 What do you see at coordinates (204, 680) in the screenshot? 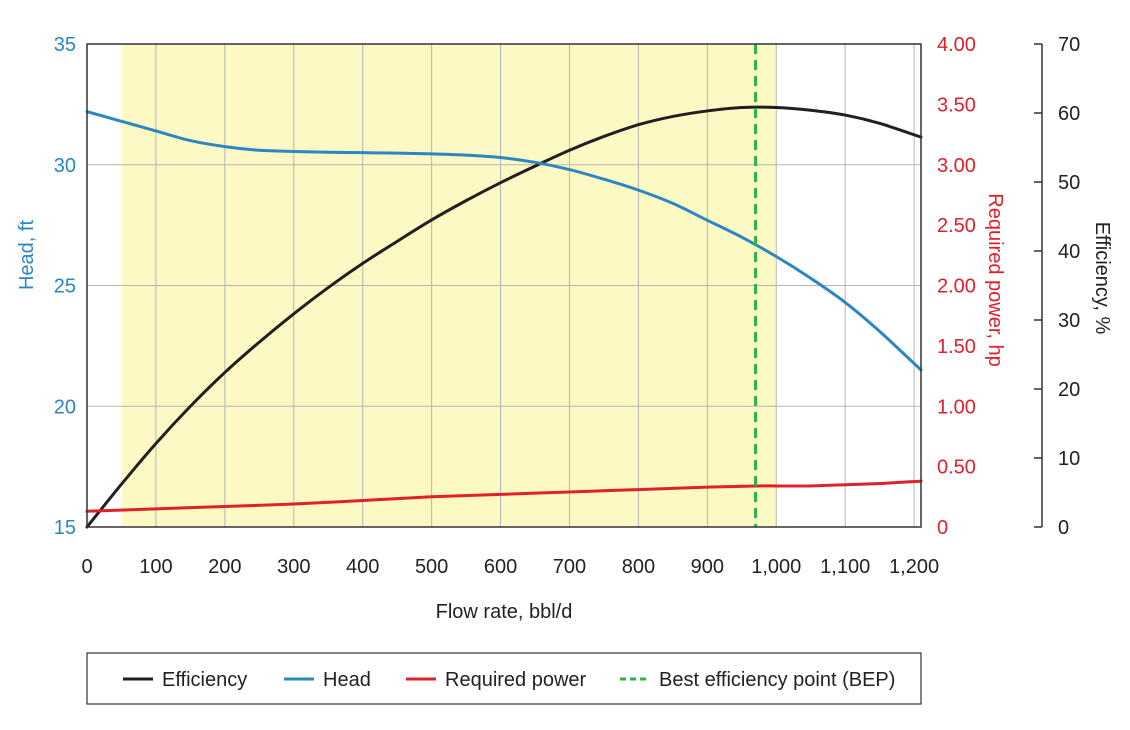
I see `legend-label-efficiency: Efficiency` at bounding box center [204, 680].